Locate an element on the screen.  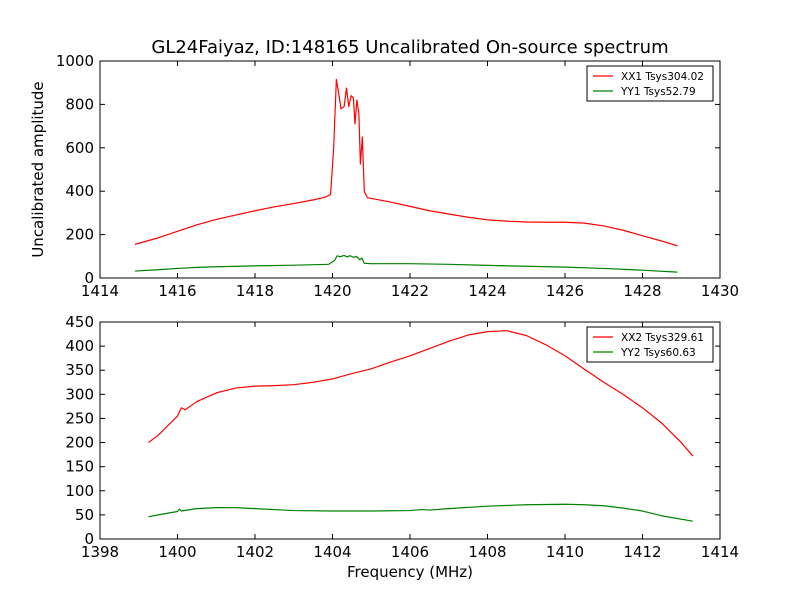
x-tick-label: 1410 is located at coordinates (565, 552).